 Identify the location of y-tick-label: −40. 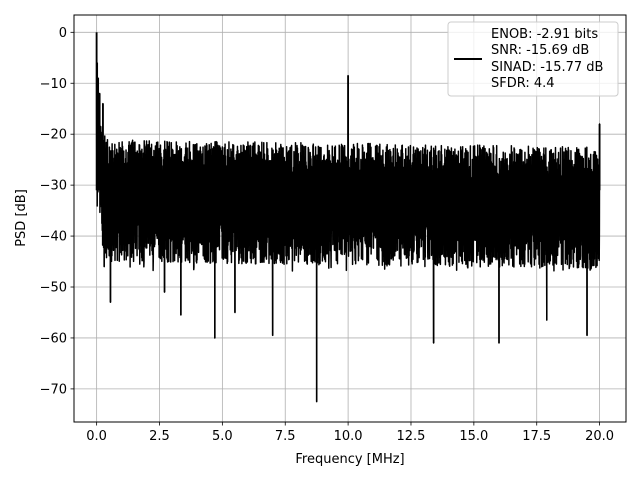
(53, 237).